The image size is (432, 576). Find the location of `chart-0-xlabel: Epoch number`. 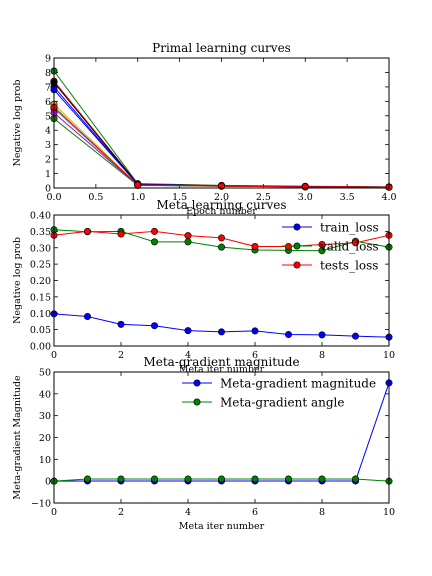

chart-0-xlabel: Epoch number is located at coordinates (221, 211).